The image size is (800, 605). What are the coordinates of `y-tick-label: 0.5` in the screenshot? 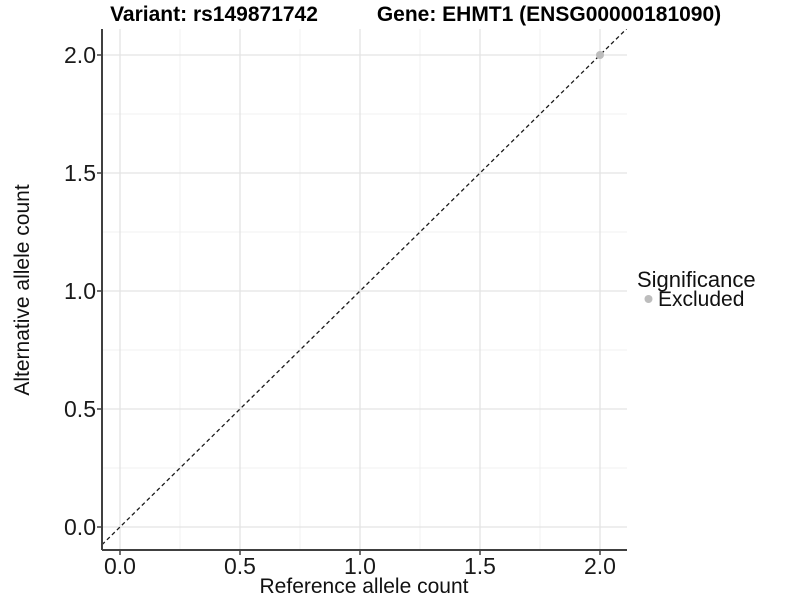 It's located at (80, 409).